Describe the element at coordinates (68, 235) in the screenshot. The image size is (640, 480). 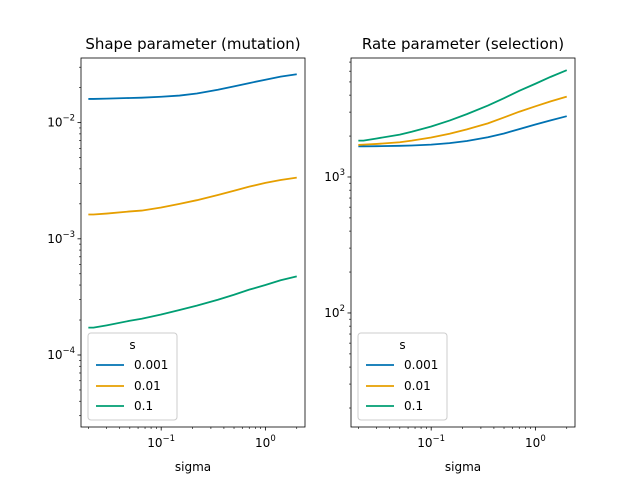
I see `y-tick-exponent: −3` at that location.